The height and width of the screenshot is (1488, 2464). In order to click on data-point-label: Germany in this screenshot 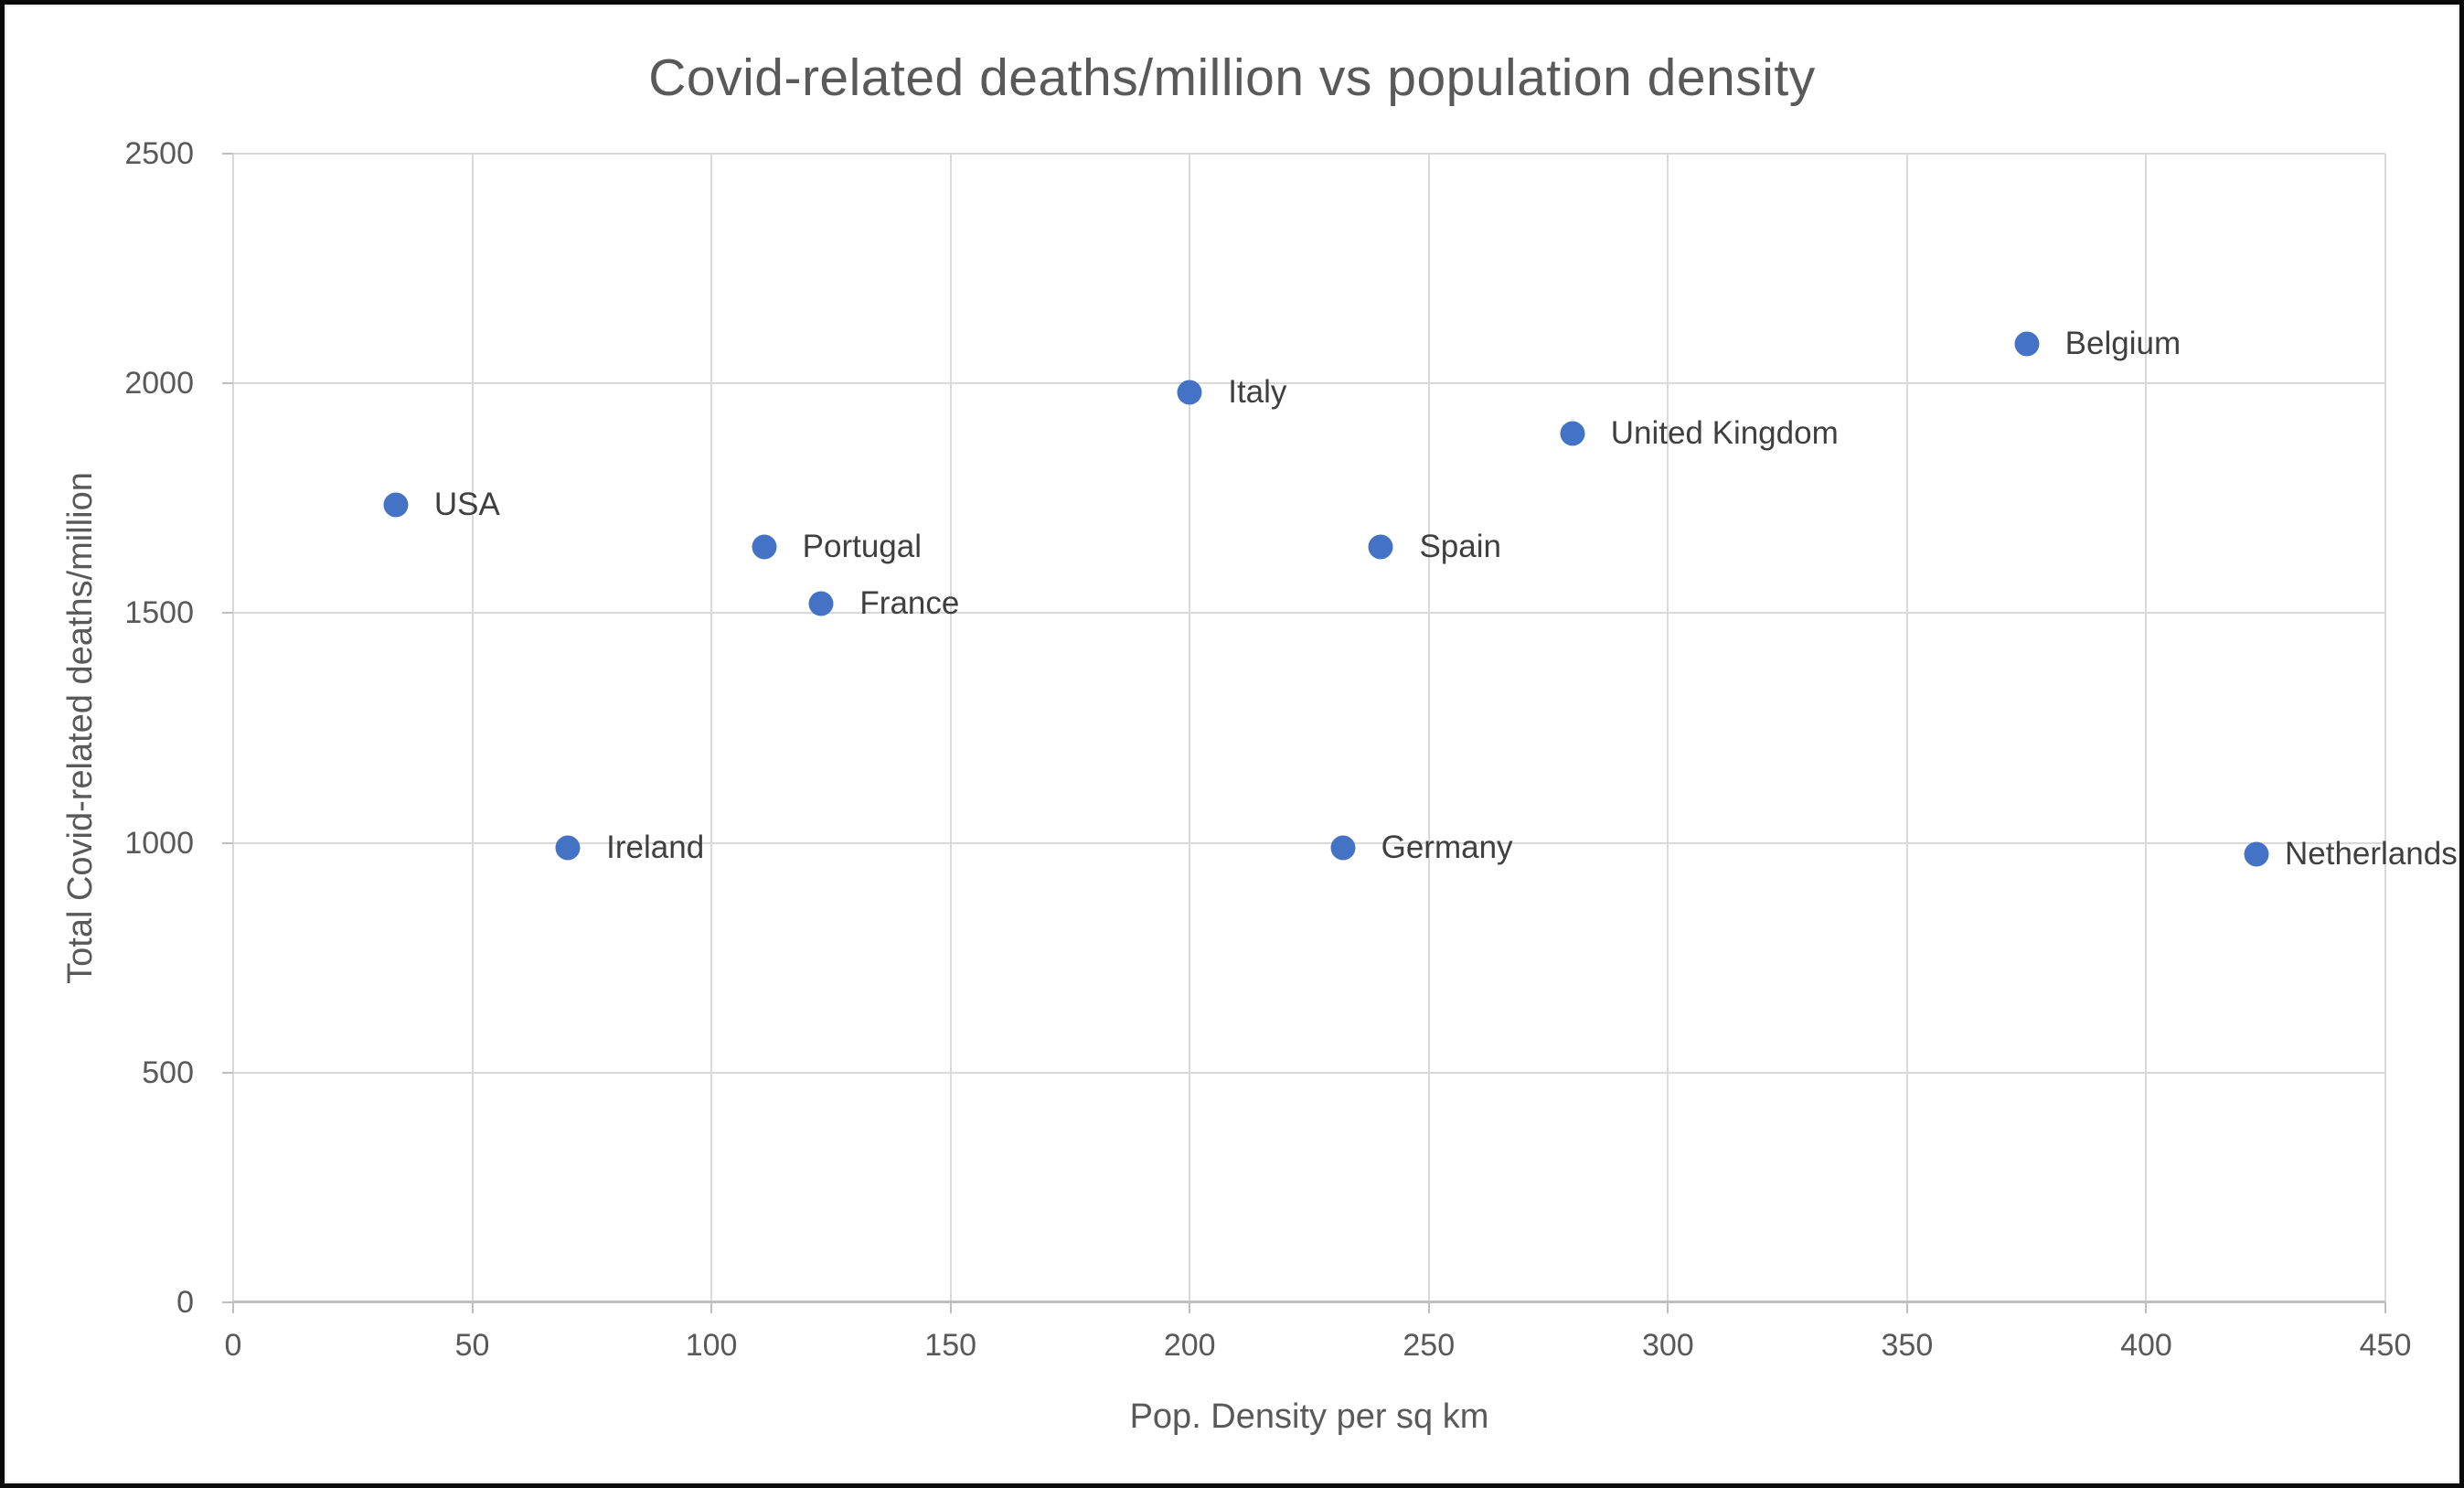, I will do `click(1447, 847)`.